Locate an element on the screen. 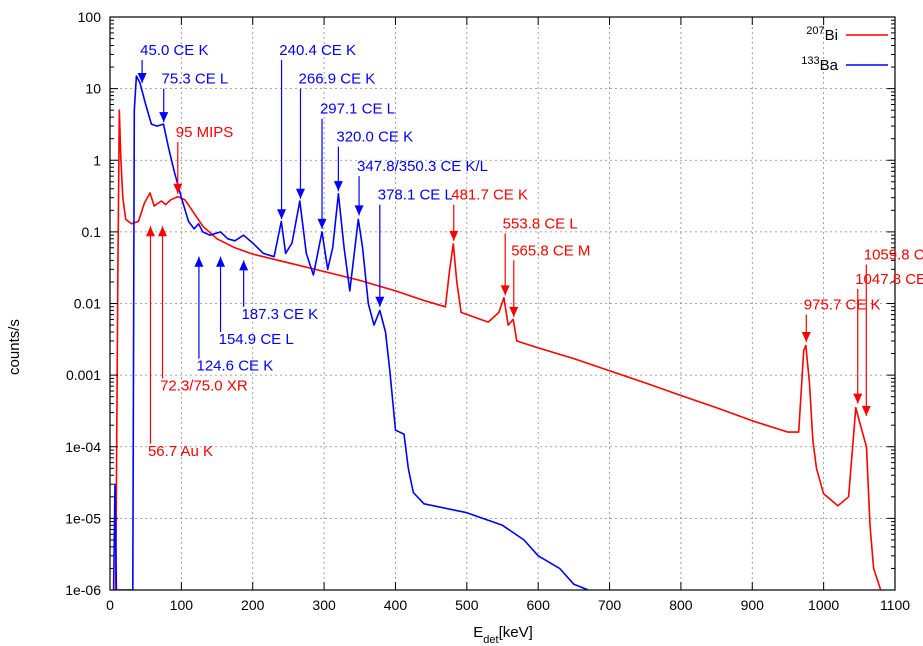 This screenshot has height=646, width=923. annotation: 481.7 CE K is located at coordinates (488, 214).